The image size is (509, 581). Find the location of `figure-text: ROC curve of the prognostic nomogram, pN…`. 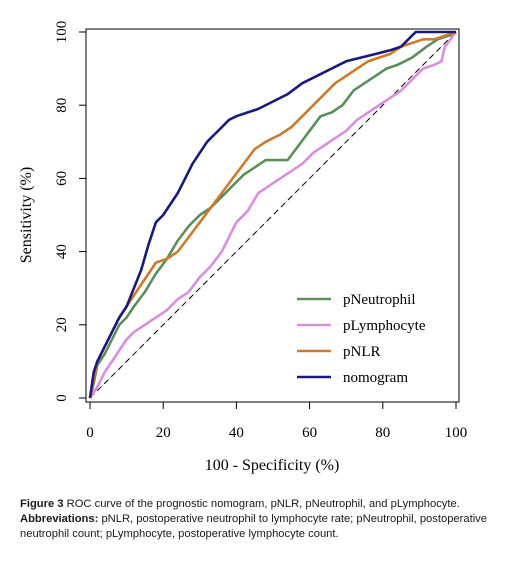

figure-text: ROC curve of the prognostic nomogram, pN… is located at coordinates (263, 504).